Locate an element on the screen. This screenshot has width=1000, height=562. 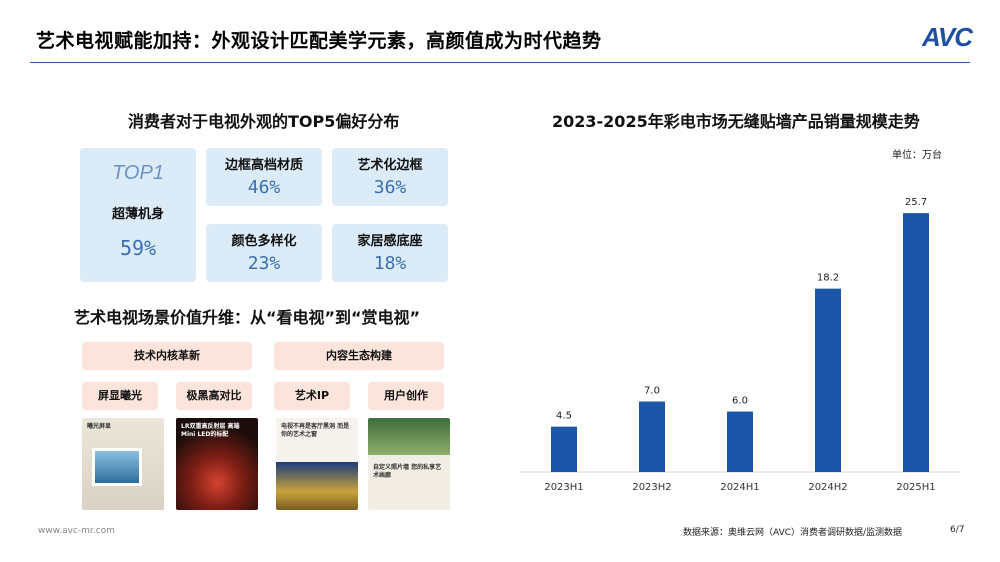
data-label-2024H1: 6.0 is located at coordinates (740, 401).